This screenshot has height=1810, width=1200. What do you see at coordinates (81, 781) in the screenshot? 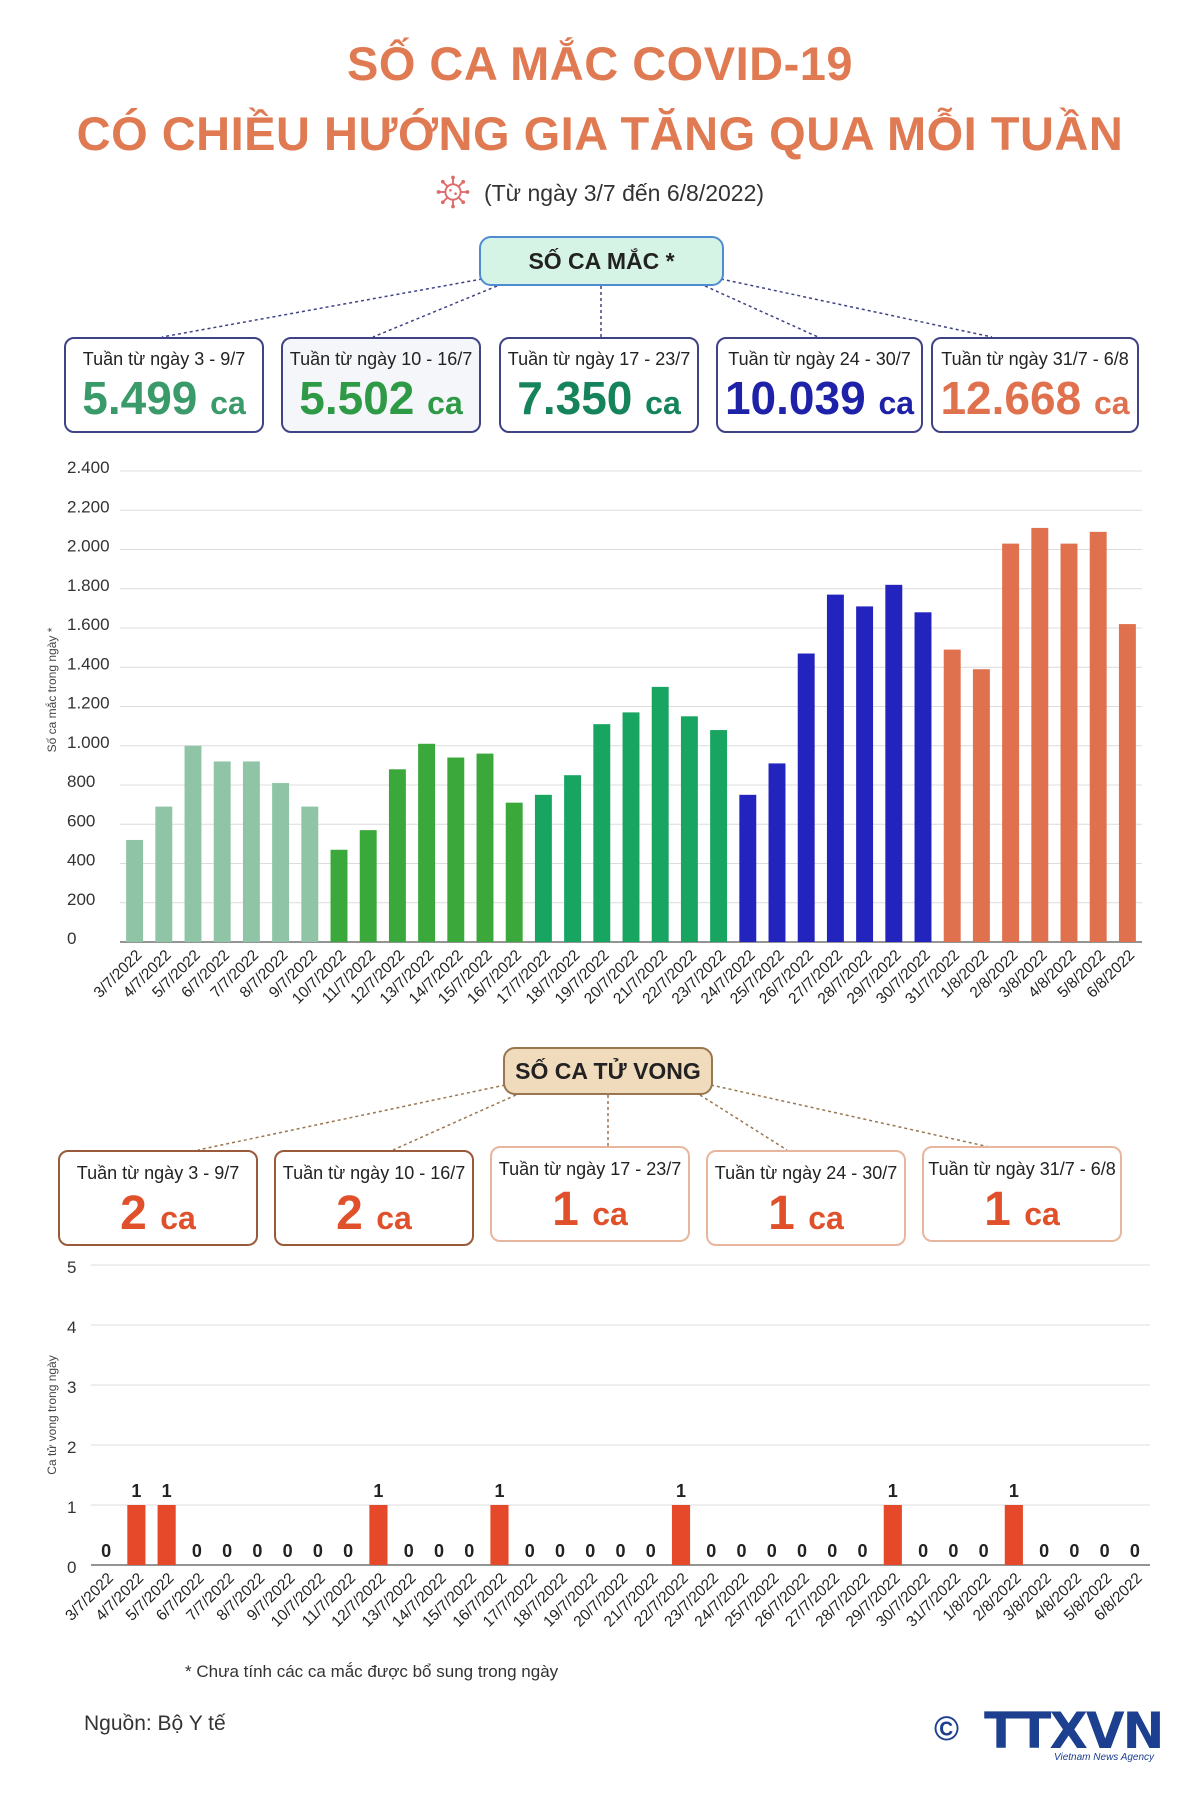
I see `y-tick-label: 800` at bounding box center [81, 781].